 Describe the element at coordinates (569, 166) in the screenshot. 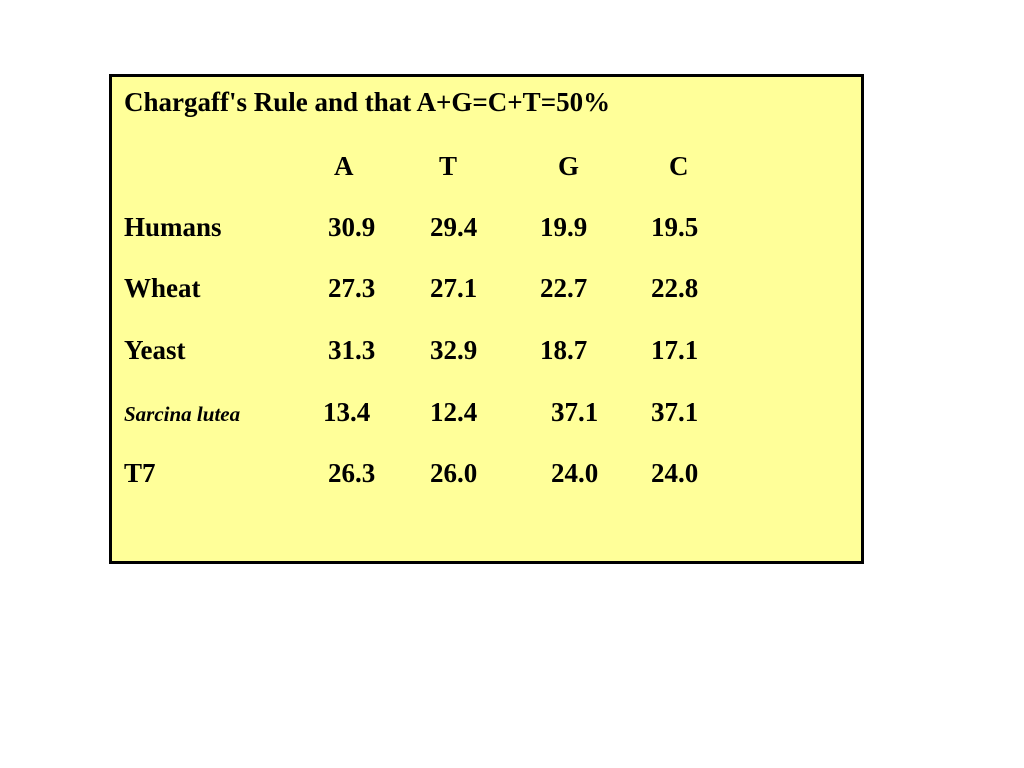

I see `column-header-g: G` at that location.